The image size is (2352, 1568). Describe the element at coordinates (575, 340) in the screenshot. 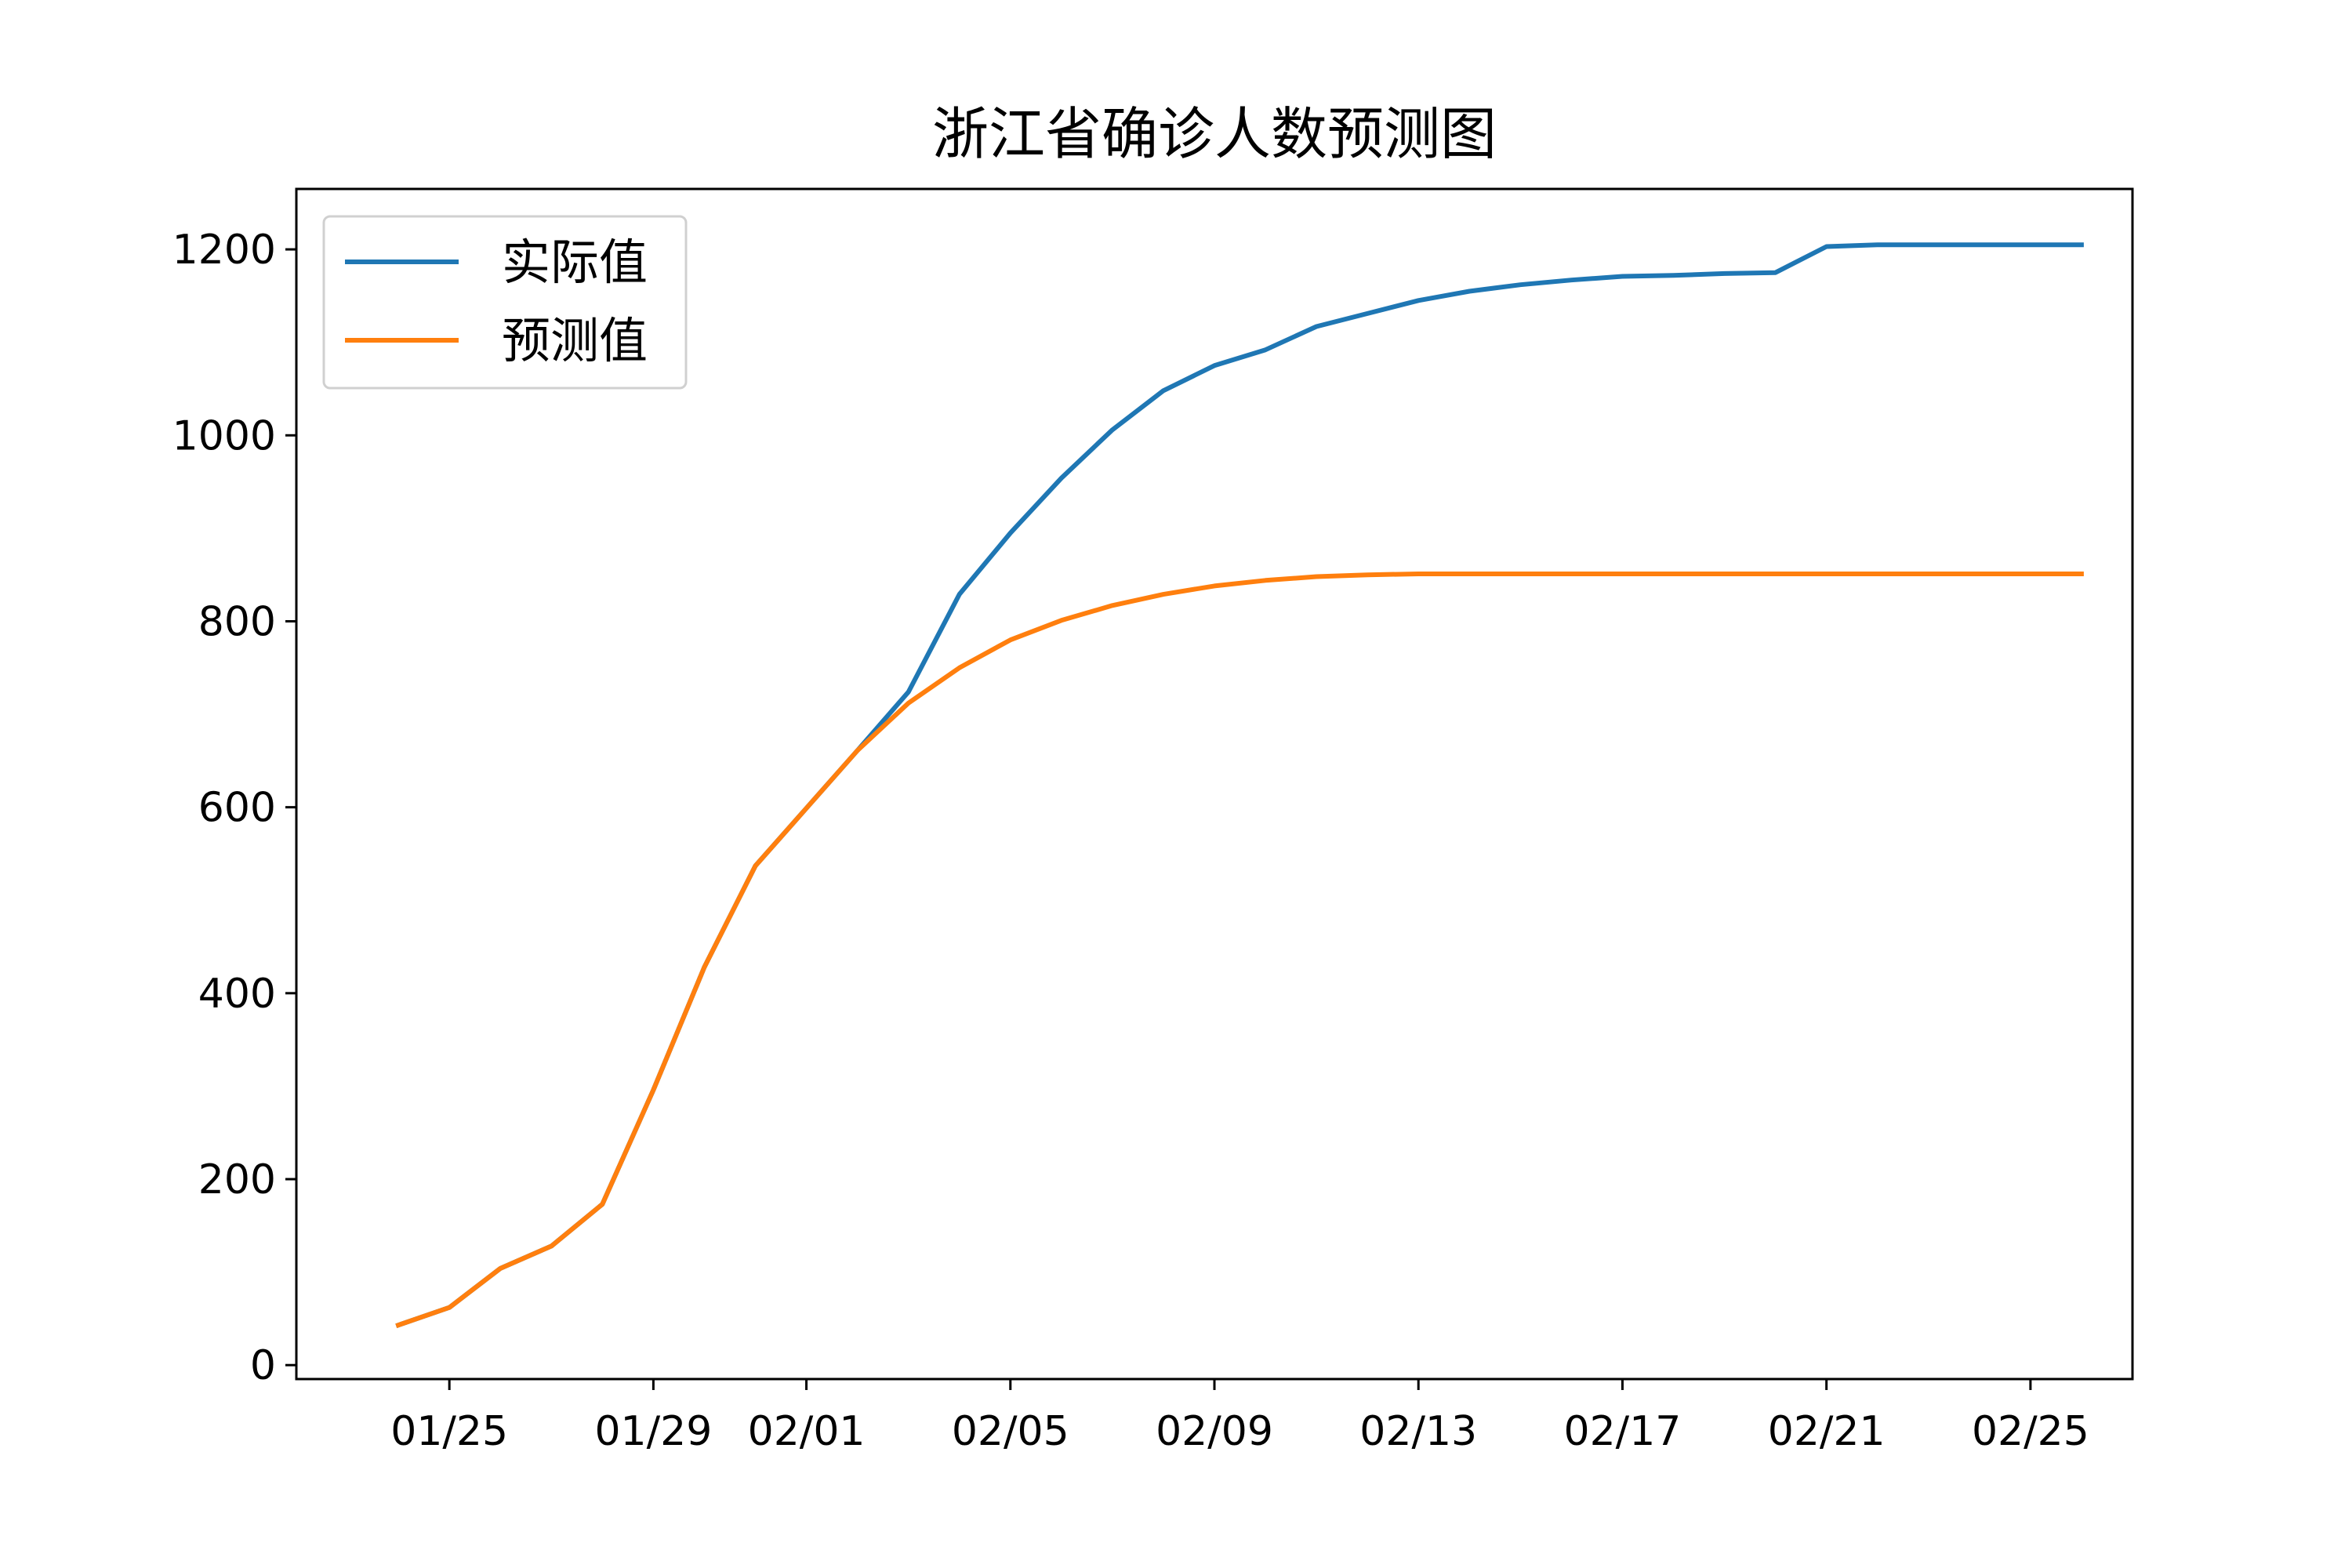

I see `legend-label-1: 预测值` at that location.